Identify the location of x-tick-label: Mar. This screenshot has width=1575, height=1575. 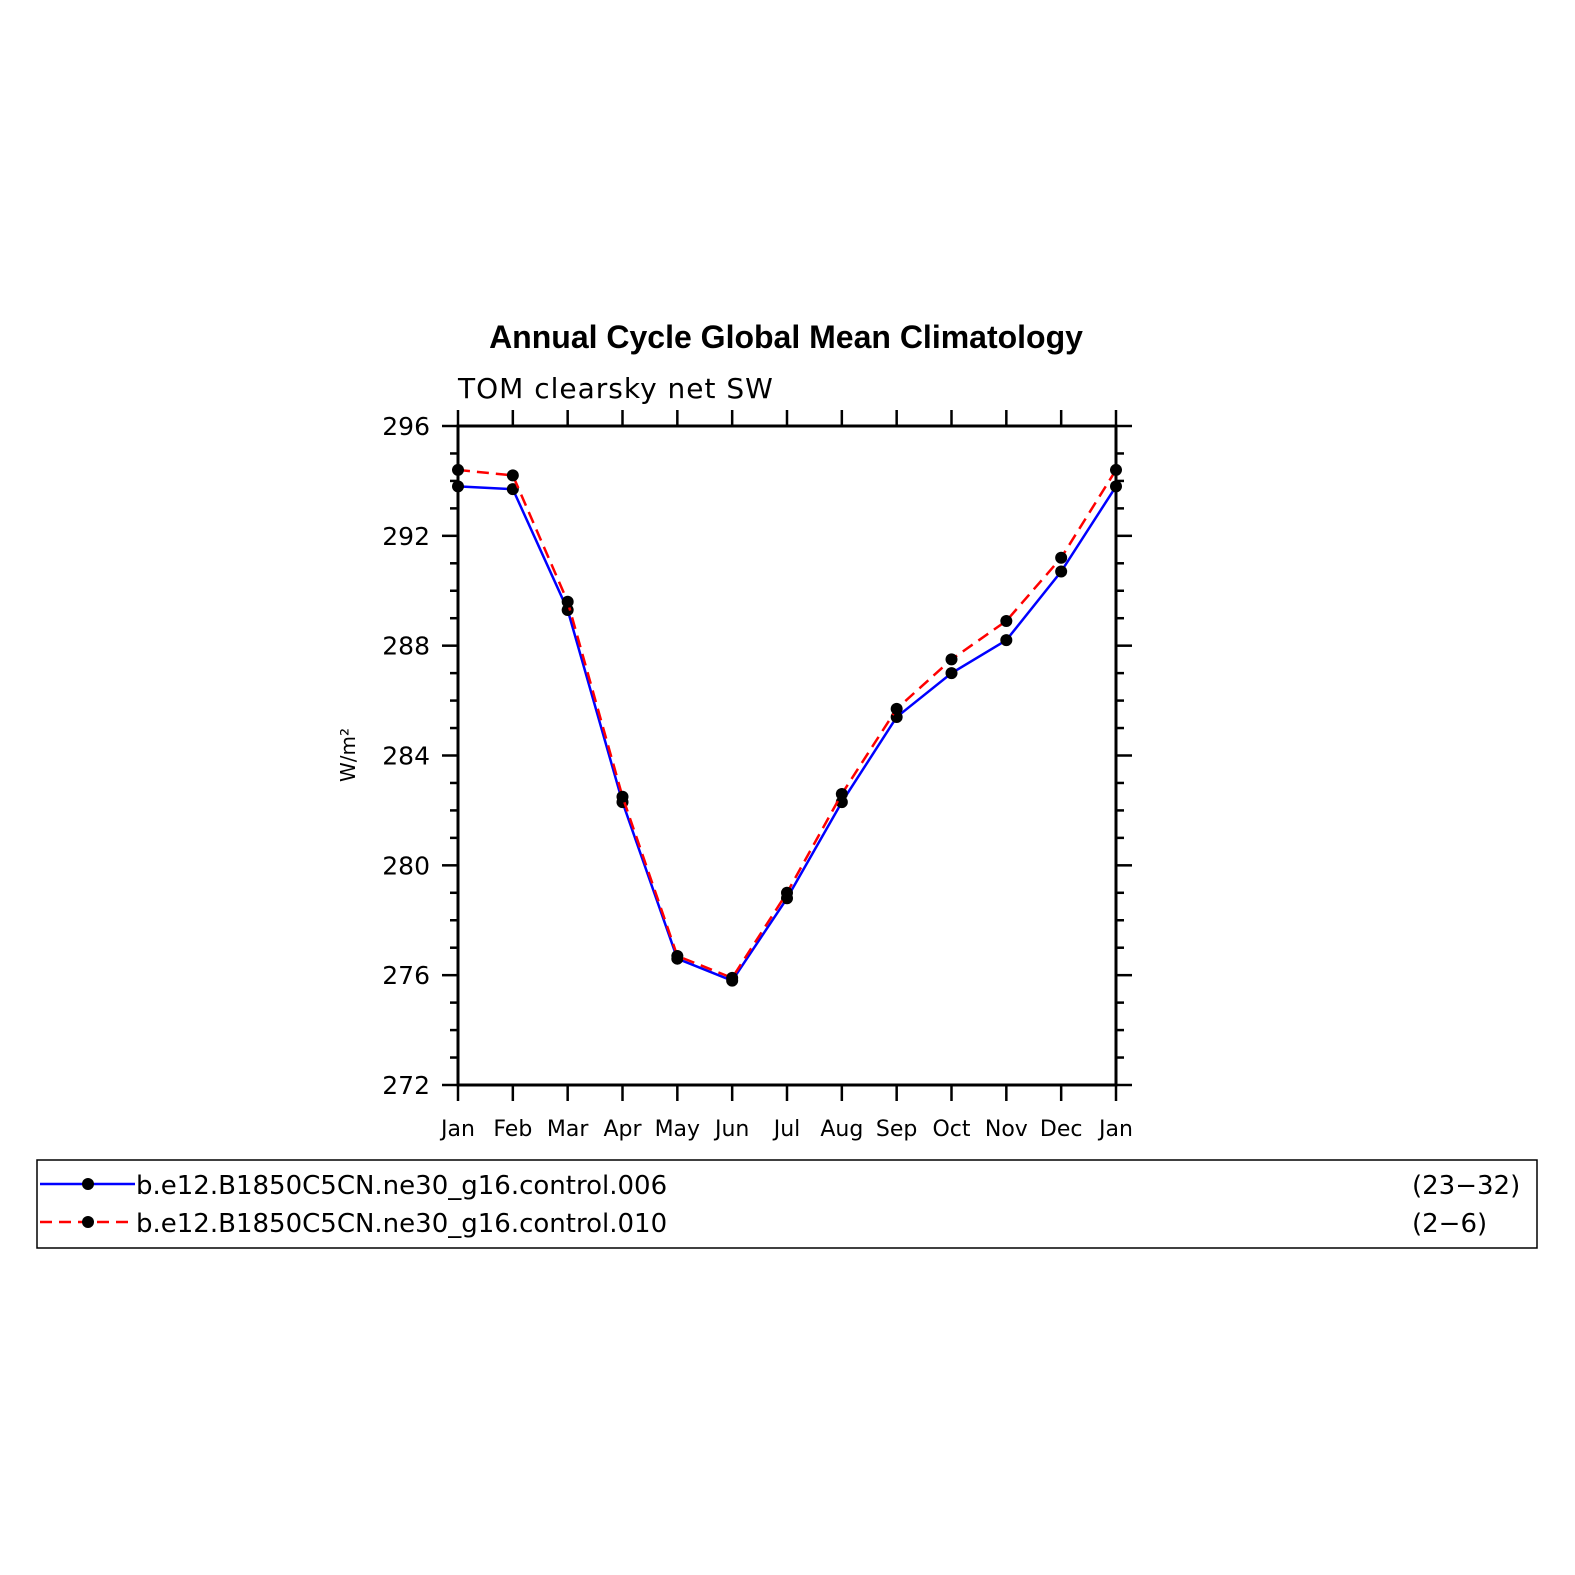
(568, 1129).